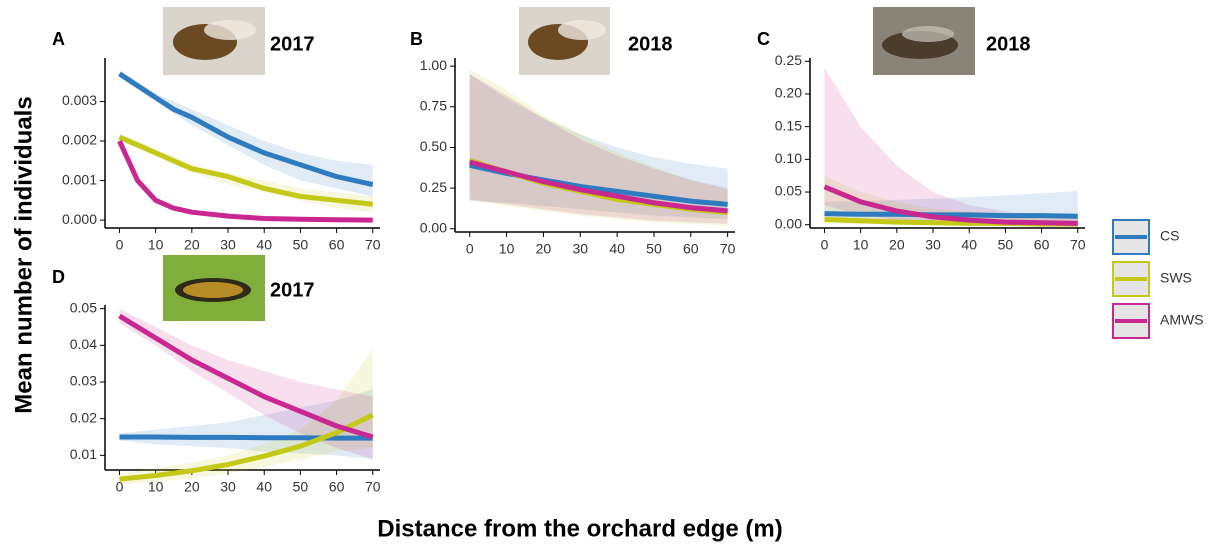 The width and height of the screenshot is (1226, 546). Describe the element at coordinates (433, 105) in the screenshot. I see `y-tick-label: 0.75` at that location.